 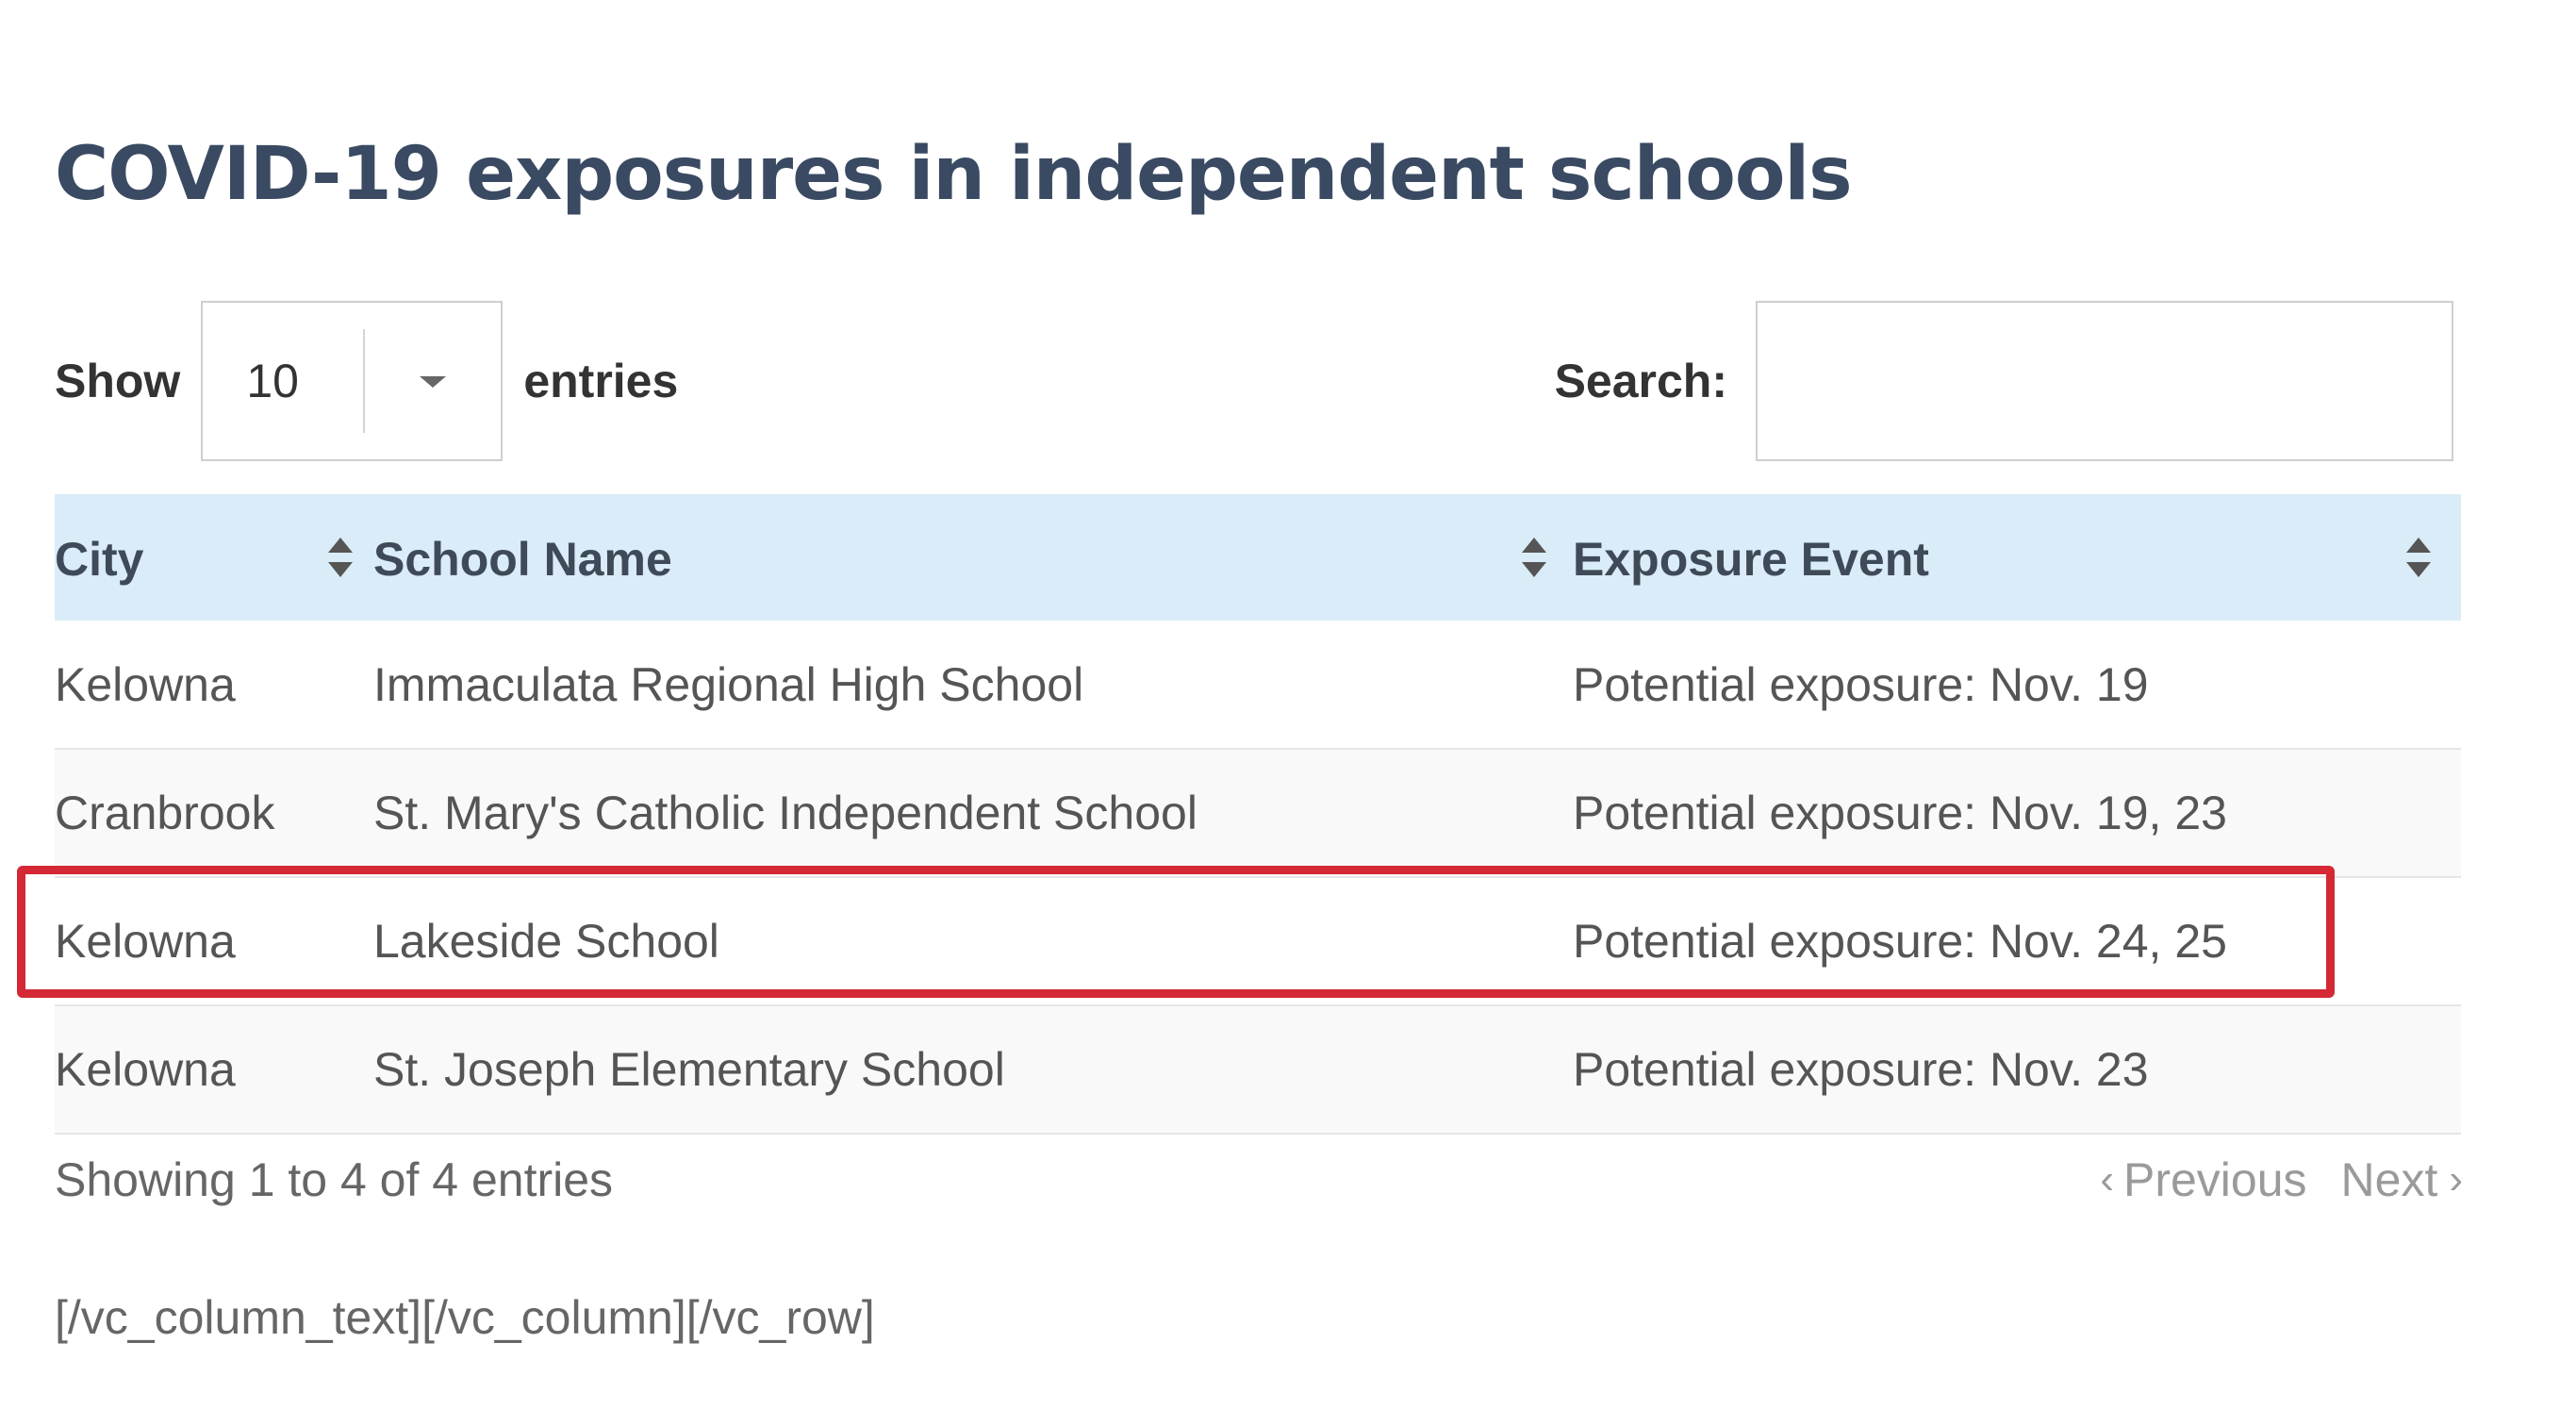 I want to click on entries-per-page-select: 10, so click(x=352, y=381).